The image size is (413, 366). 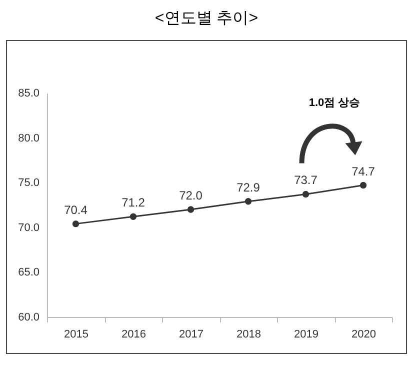 What do you see at coordinates (29, 183) in the screenshot?
I see `y-tick-label: 75.0` at bounding box center [29, 183].